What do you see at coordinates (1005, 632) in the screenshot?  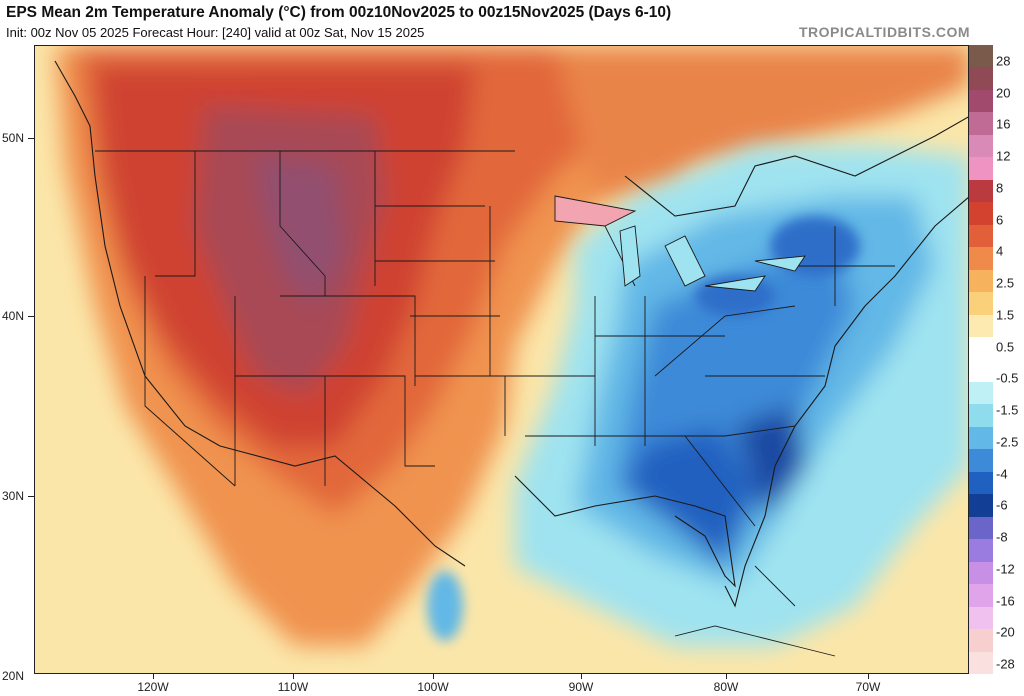 I see `colorbar-label: -20` at bounding box center [1005, 632].